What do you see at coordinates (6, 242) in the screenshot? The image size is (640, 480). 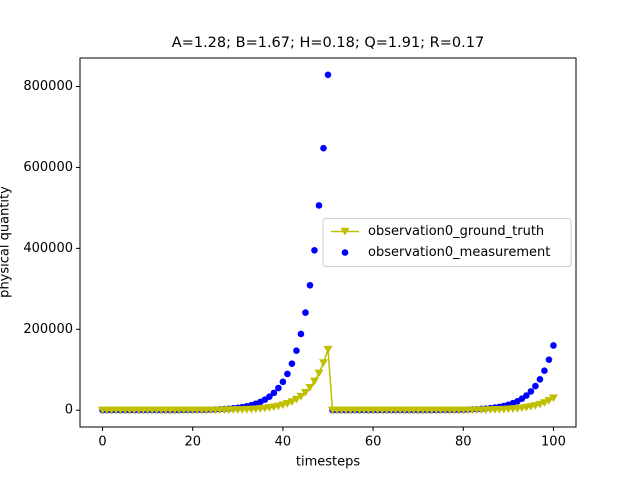 I see `y-axis-label: physical quantity` at bounding box center [6, 242].